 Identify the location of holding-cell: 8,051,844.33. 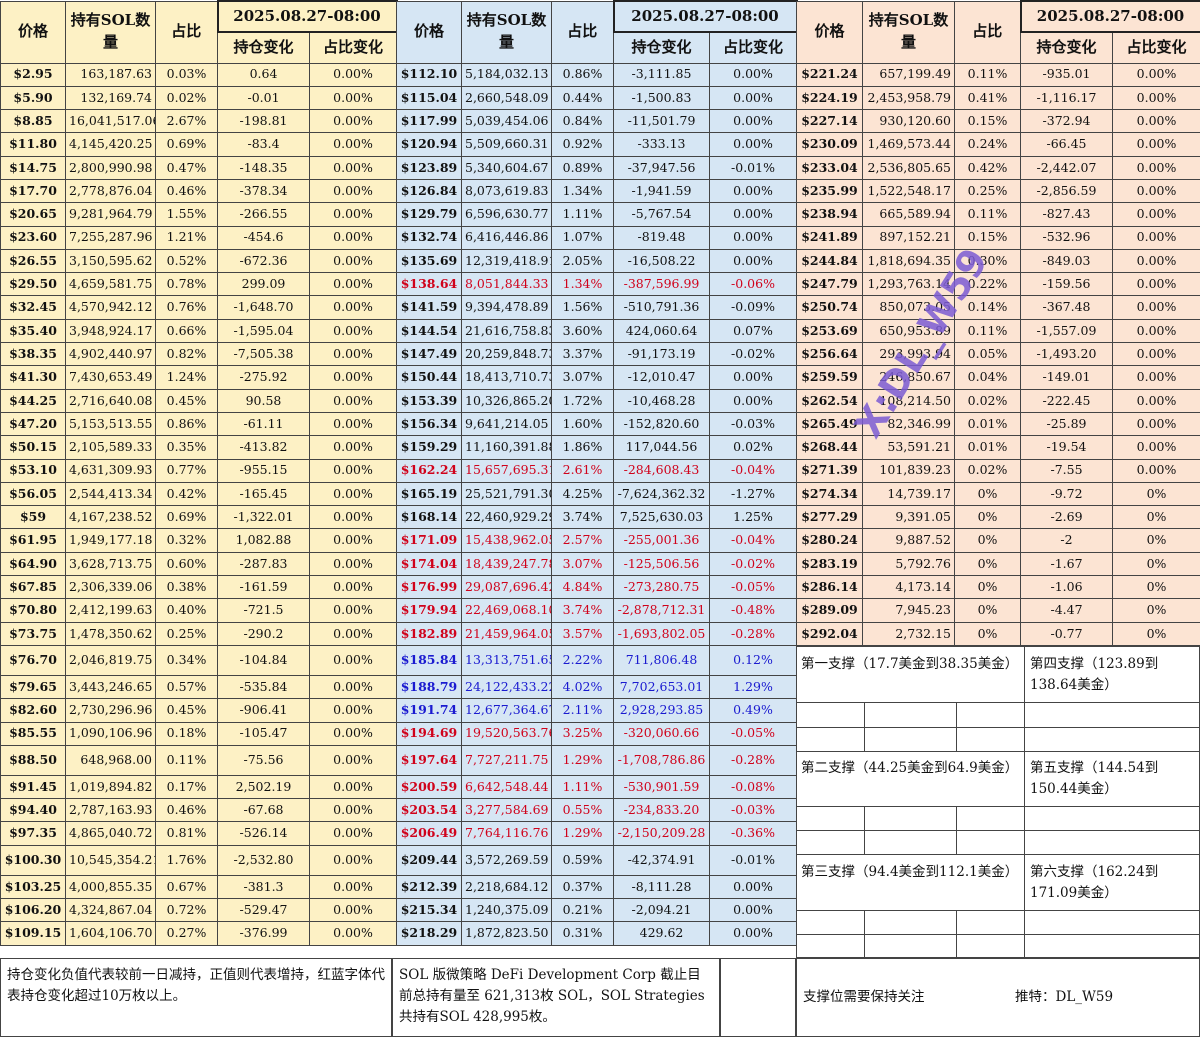
(506, 284).